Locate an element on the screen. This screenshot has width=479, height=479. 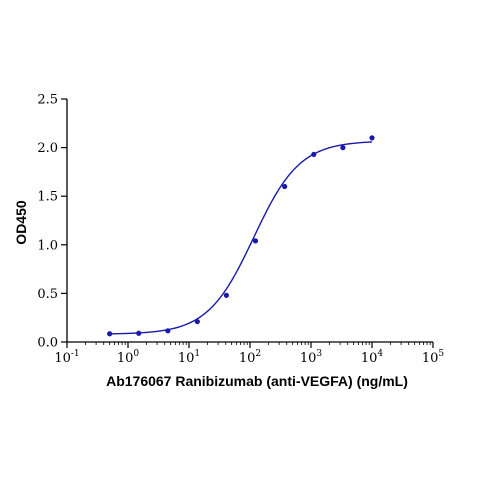
x-tick-label: 10¹ is located at coordinates (189, 357).